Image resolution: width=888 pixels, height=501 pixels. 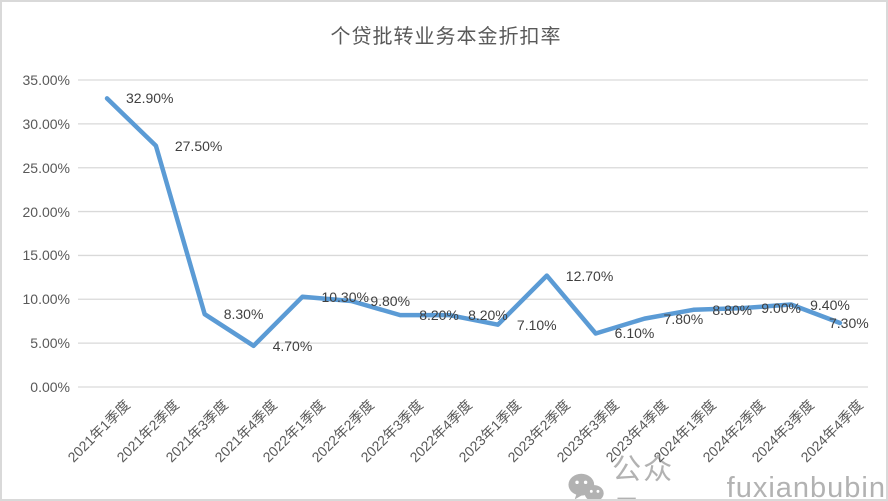 What do you see at coordinates (46, 255) in the screenshot?
I see `y-tick-label: 15.00%` at bounding box center [46, 255].